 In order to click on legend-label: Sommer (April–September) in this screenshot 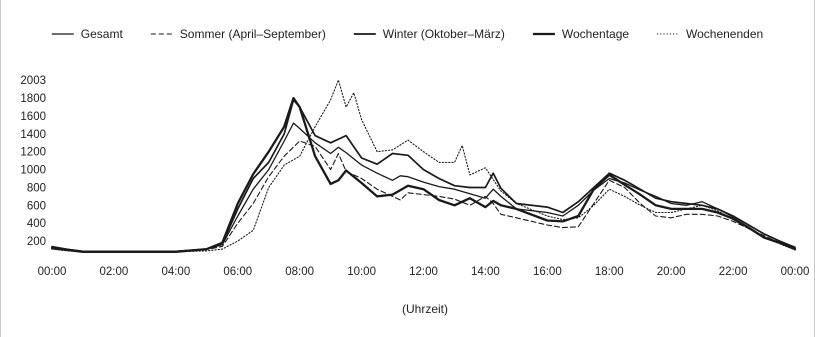, I will do `click(253, 34)`.